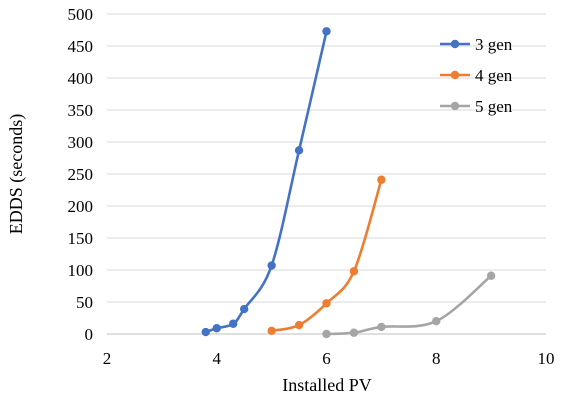 The image size is (569, 401). Describe the element at coordinates (546, 358) in the screenshot. I see `x-tick-label: 10` at that location.